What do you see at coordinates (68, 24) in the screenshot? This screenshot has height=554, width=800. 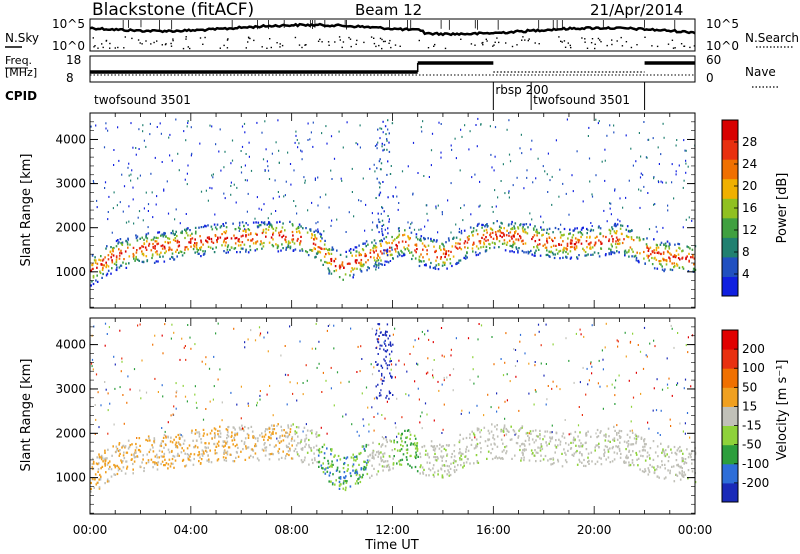 I see `nsky-tick-top: 10^5` at bounding box center [68, 24].